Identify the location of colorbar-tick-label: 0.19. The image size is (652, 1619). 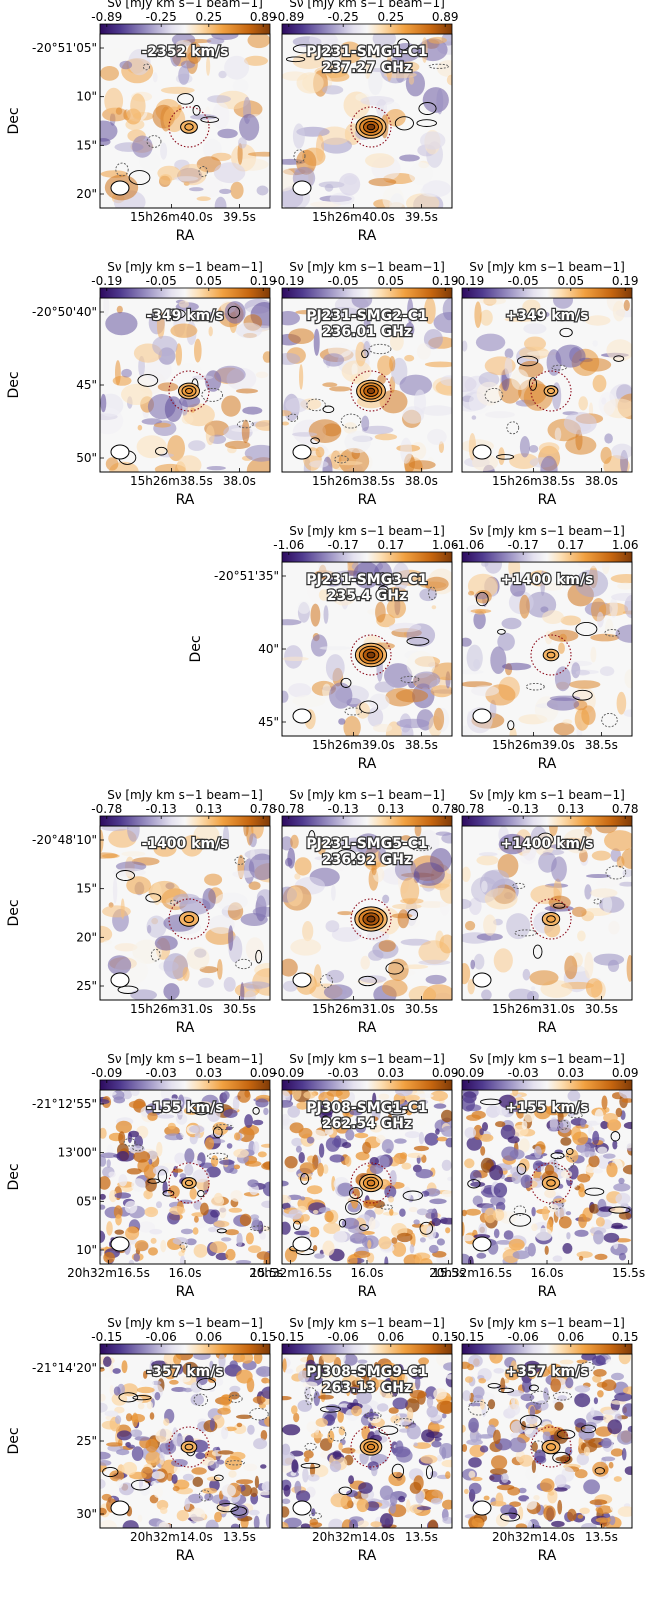
(445, 281).